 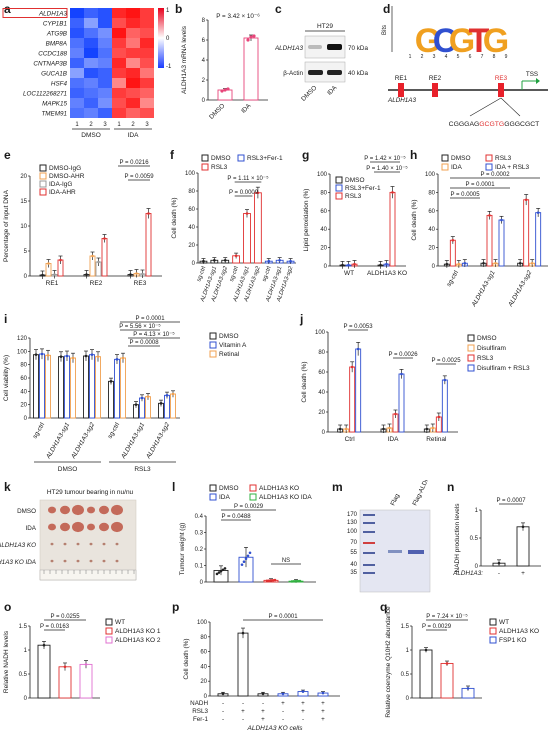 What do you see at coordinates (133, 441) in the screenshot?
I see `x-tick-label: ALDH1A3-sg1` at bounding box center [133, 441].